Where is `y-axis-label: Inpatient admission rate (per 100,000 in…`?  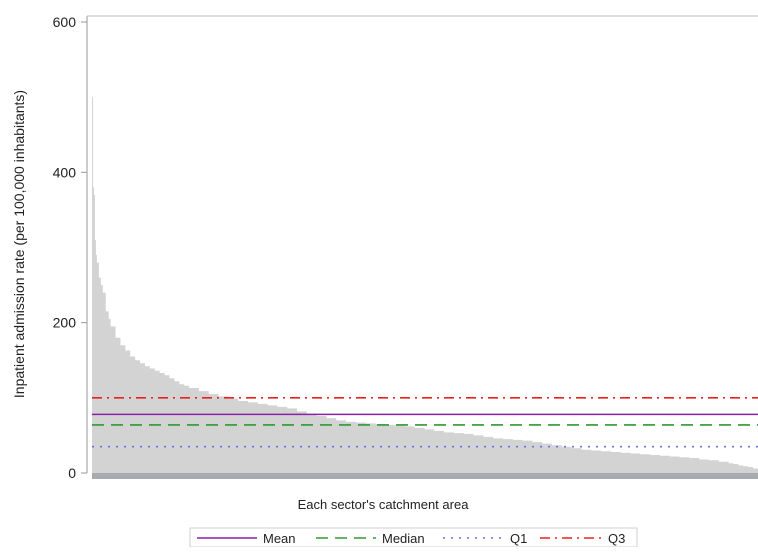
y-axis-label: Inpatient admission rate (per 100,000 in… is located at coordinates (19, 244).